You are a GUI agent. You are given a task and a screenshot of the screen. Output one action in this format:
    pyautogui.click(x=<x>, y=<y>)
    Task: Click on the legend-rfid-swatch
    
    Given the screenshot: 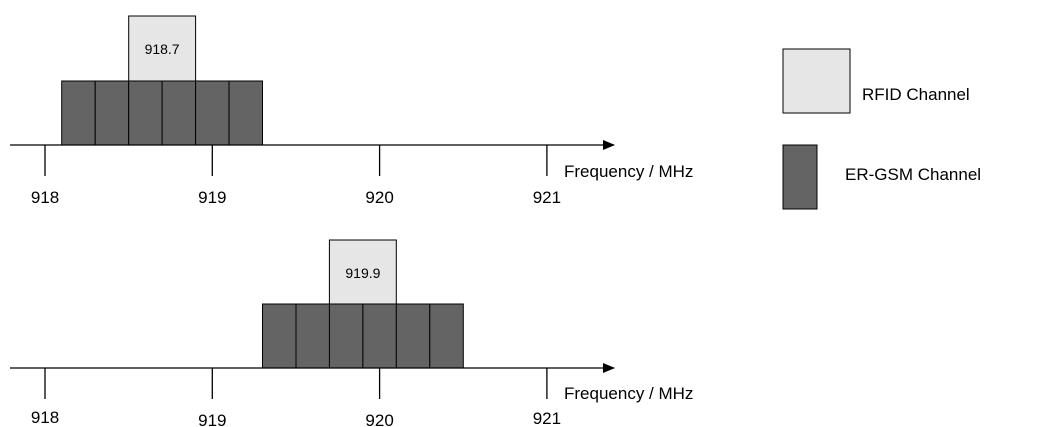 What is the action you would take?
    pyautogui.click(x=816, y=81)
    